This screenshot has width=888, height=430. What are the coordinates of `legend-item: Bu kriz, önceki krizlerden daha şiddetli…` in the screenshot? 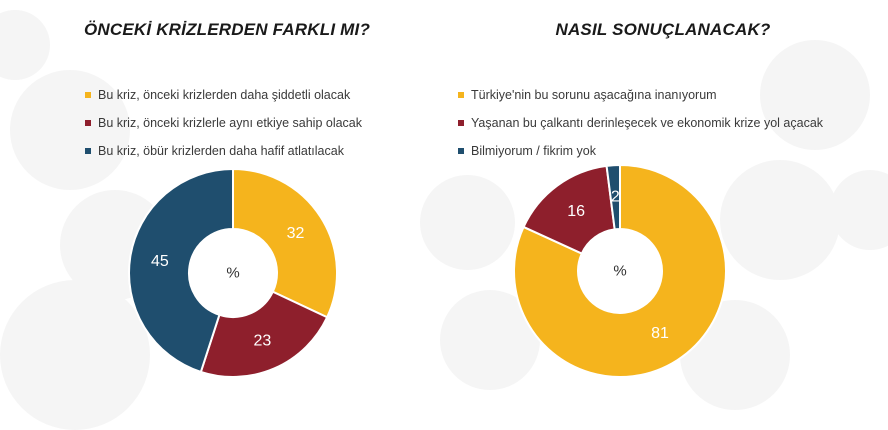 It's located at (223, 95).